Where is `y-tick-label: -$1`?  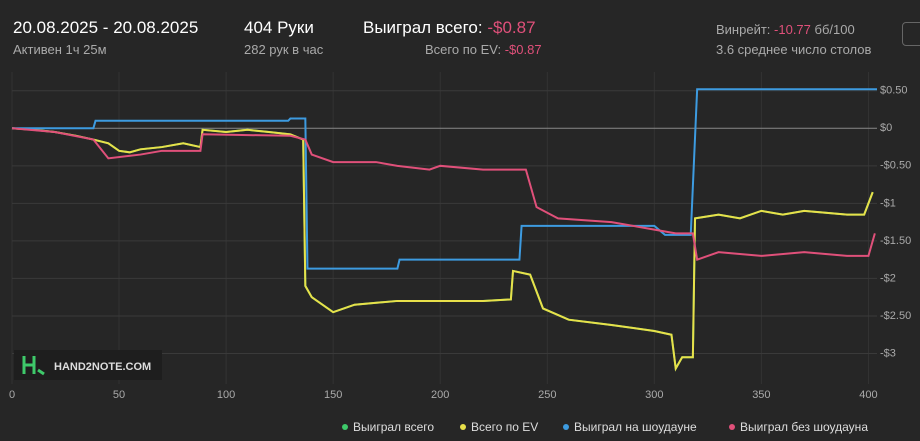 y-tick-label: -$1 is located at coordinates (888, 203).